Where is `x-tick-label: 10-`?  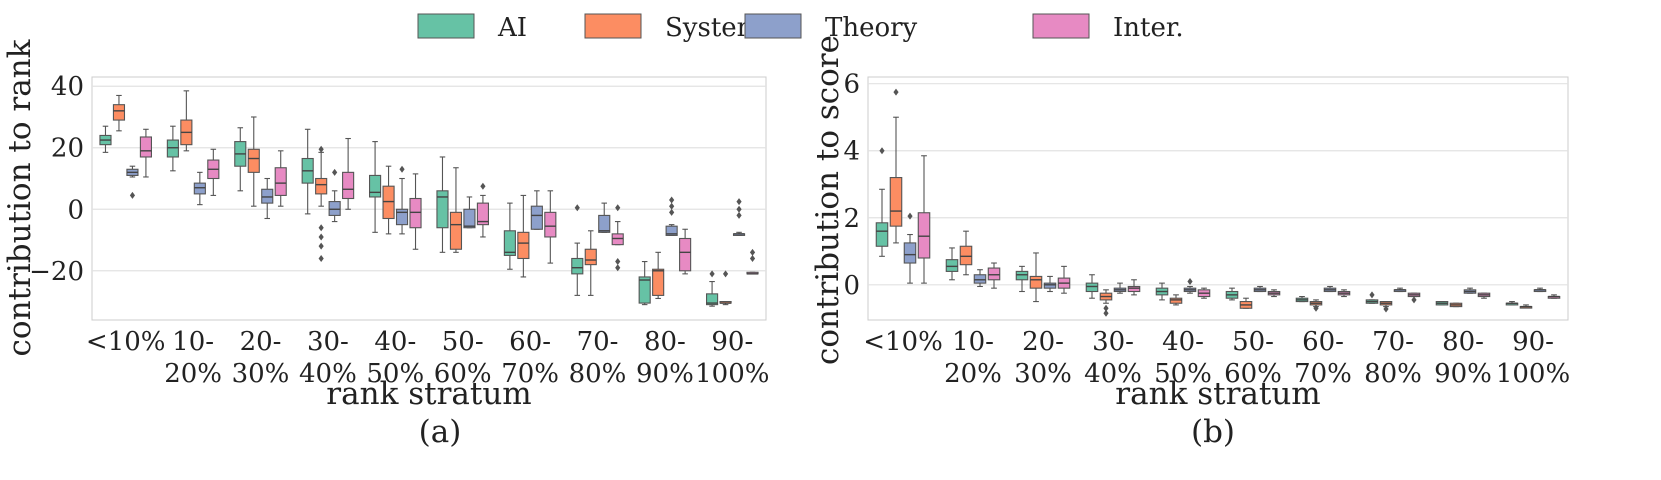
x-tick-label: 10- is located at coordinates (193, 342).